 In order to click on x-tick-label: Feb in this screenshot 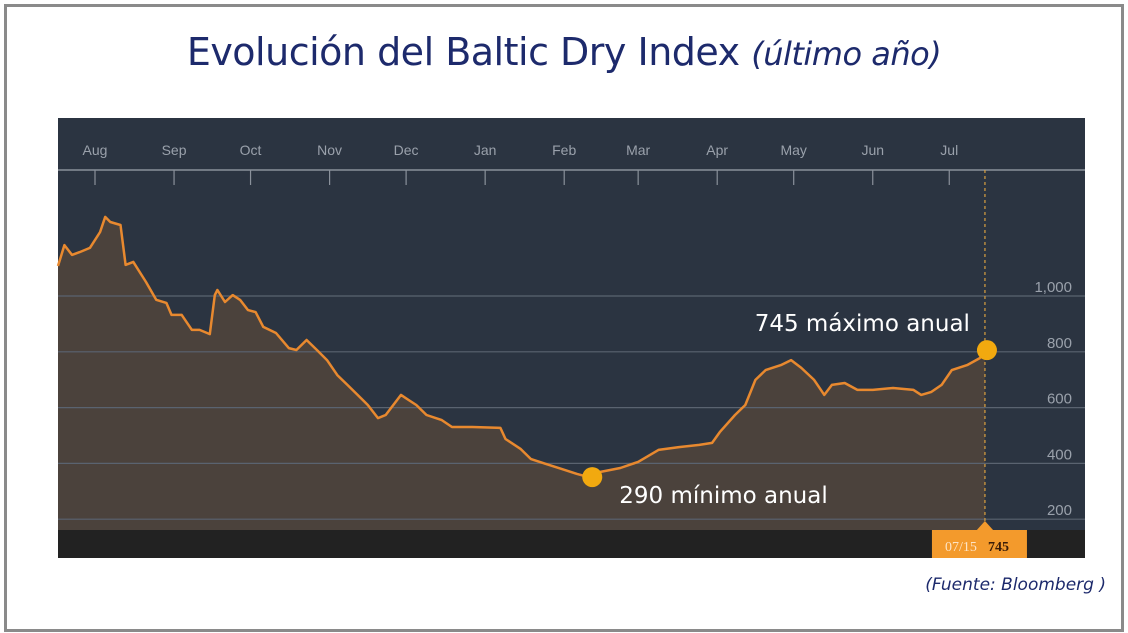, I will do `click(564, 150)`.